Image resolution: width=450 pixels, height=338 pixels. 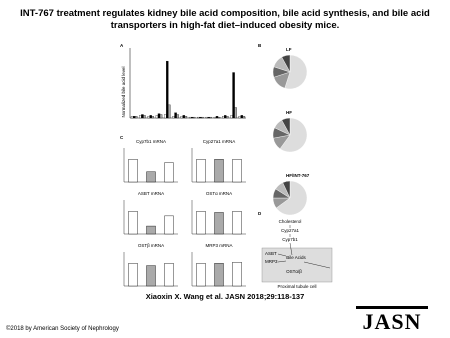 I want to click on pie-title: HF/INT-767, so click(x=298, y=175).